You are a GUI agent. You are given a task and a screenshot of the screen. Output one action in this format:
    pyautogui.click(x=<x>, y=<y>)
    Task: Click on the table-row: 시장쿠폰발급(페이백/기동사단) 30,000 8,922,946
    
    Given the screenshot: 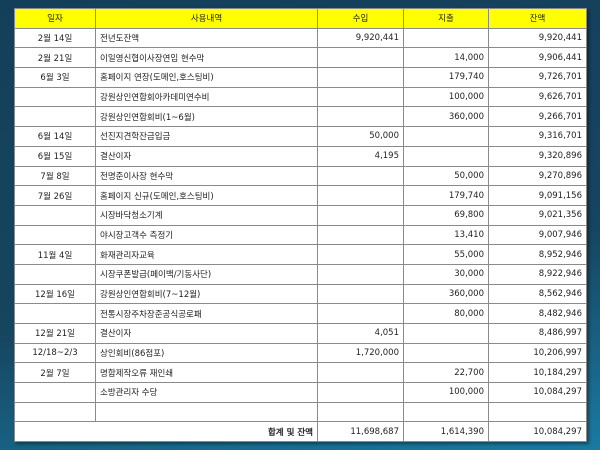 What is the action you would take?
    pyautogui.click(x=300, y=274)
    